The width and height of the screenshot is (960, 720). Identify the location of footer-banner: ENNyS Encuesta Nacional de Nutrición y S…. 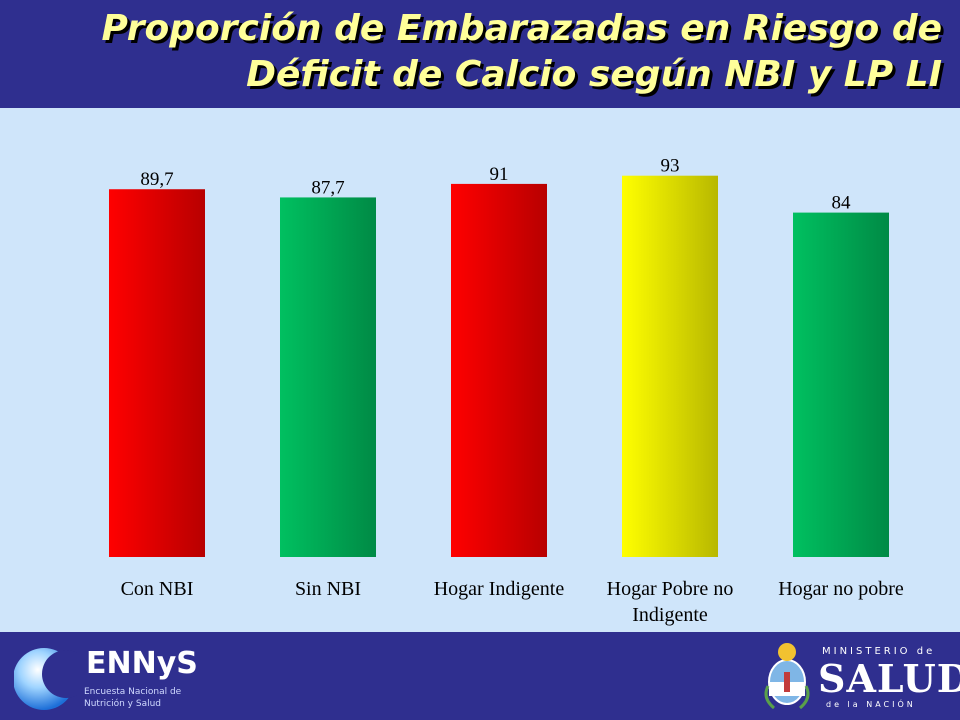
(480, 676).